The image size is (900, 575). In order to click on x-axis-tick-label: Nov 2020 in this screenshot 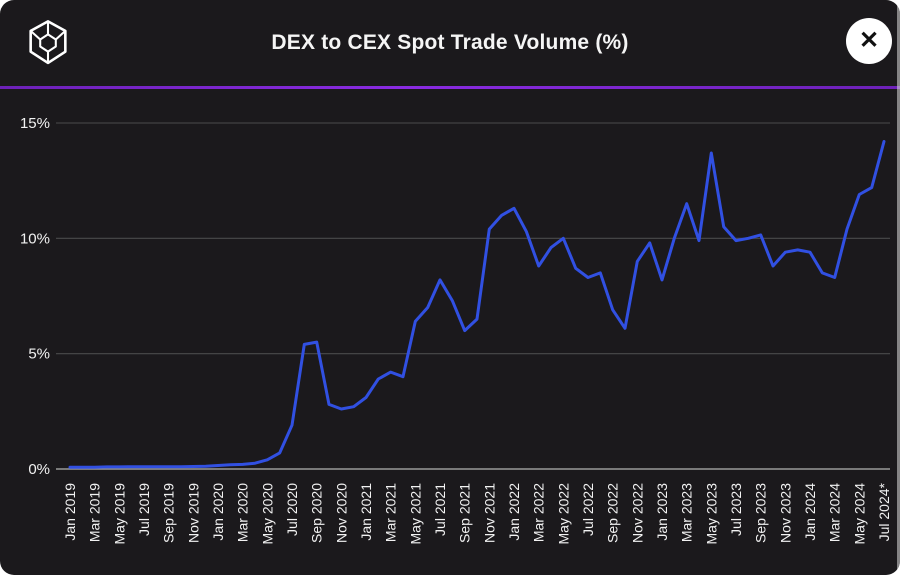, I will do `click(341, 513)`.